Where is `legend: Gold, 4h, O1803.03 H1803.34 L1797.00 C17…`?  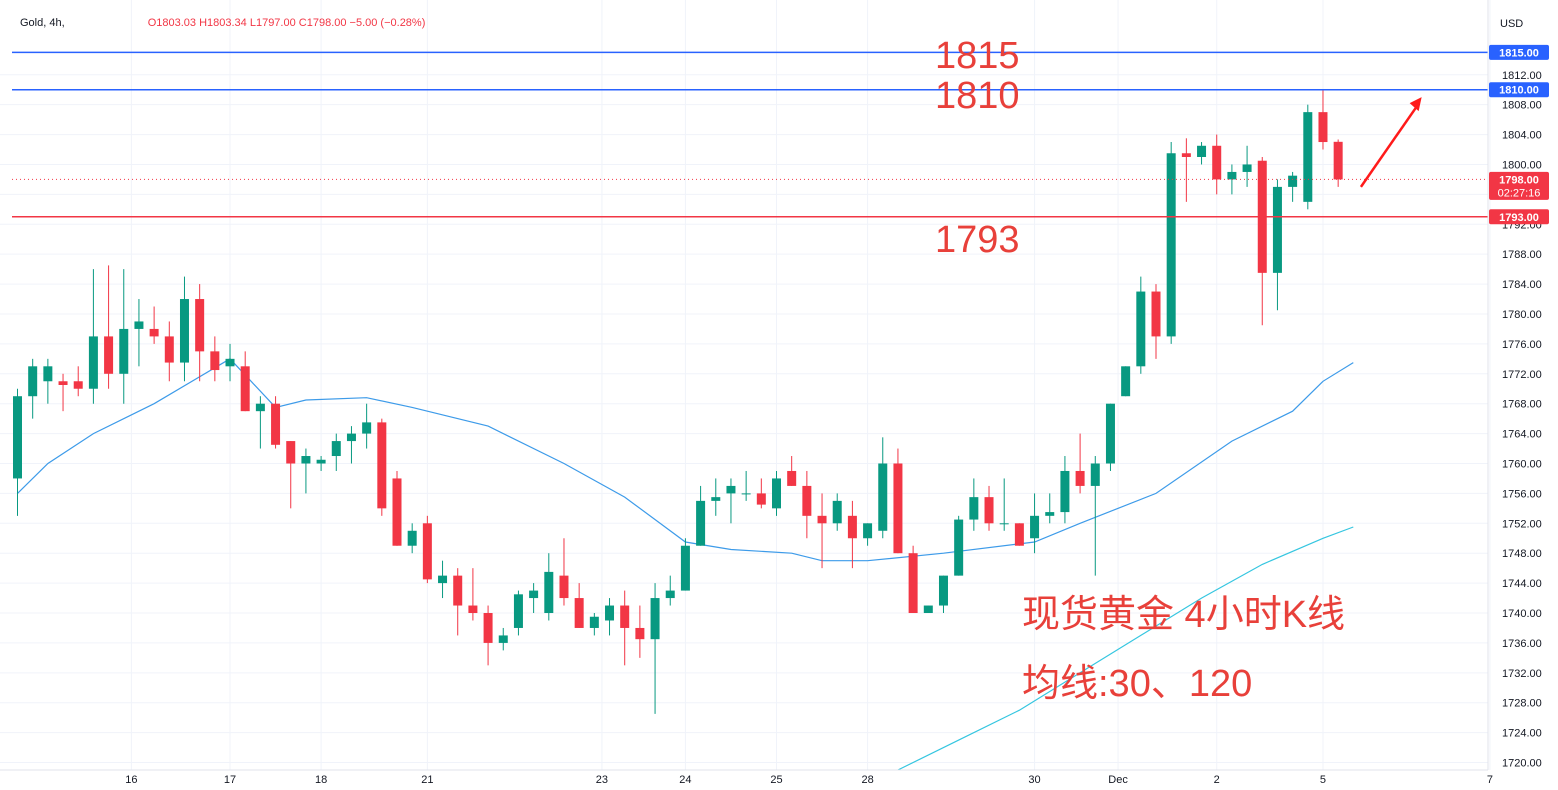 legend: Gold, 4h, O1803.03 H1803.34 L1797.00 C17… is located at coordinates (222, 23).